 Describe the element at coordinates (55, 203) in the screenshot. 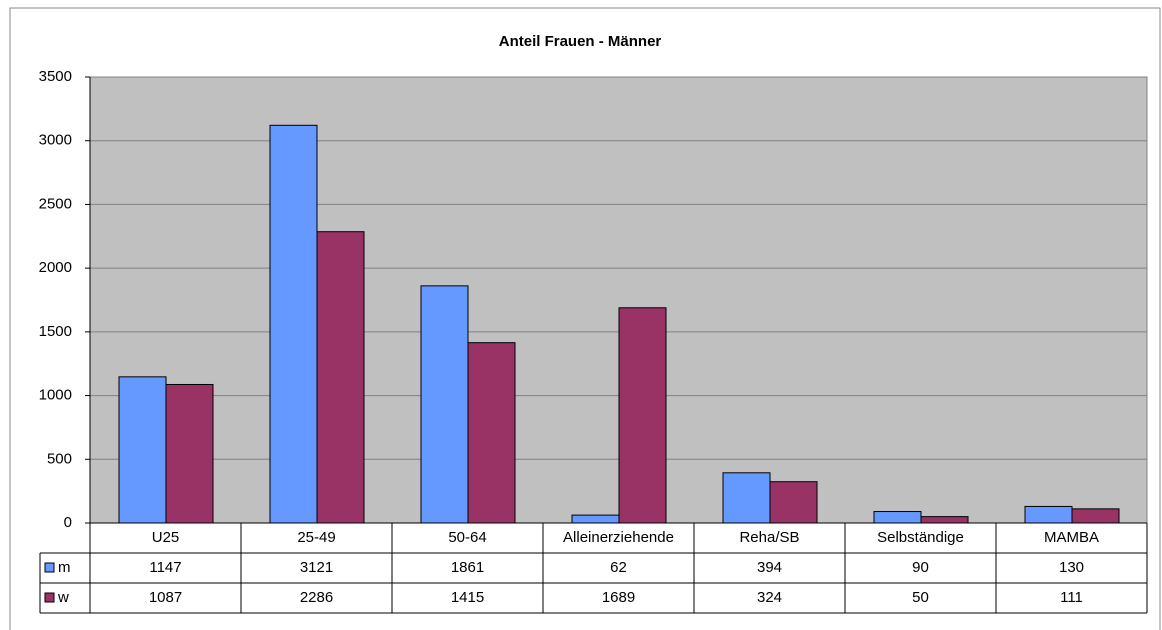

I see `y-tick-label: 2500` at that location.